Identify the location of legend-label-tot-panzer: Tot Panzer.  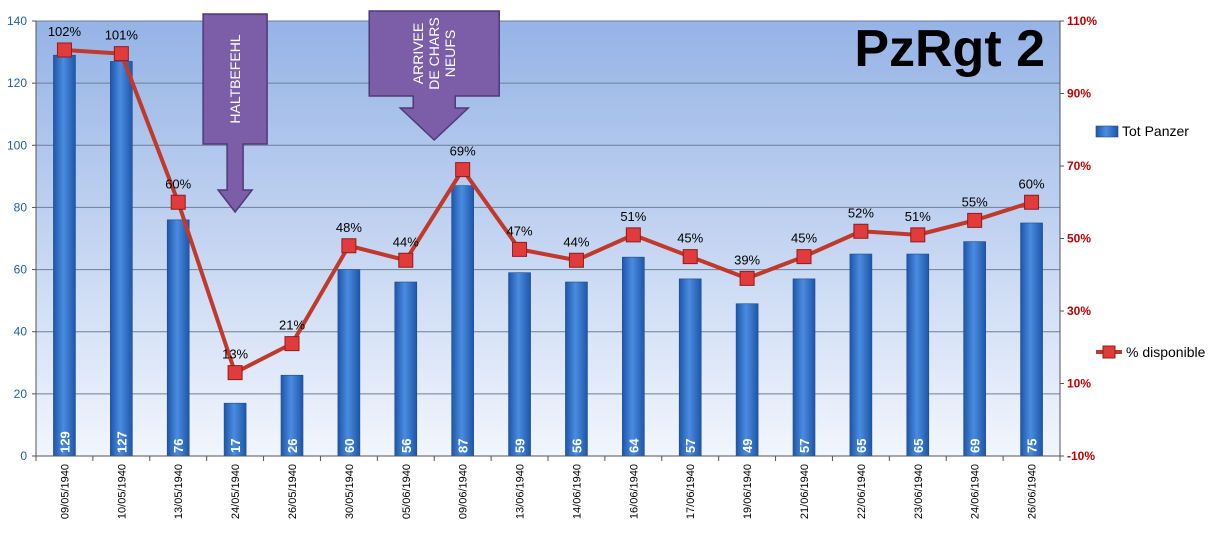
(1155, 131).